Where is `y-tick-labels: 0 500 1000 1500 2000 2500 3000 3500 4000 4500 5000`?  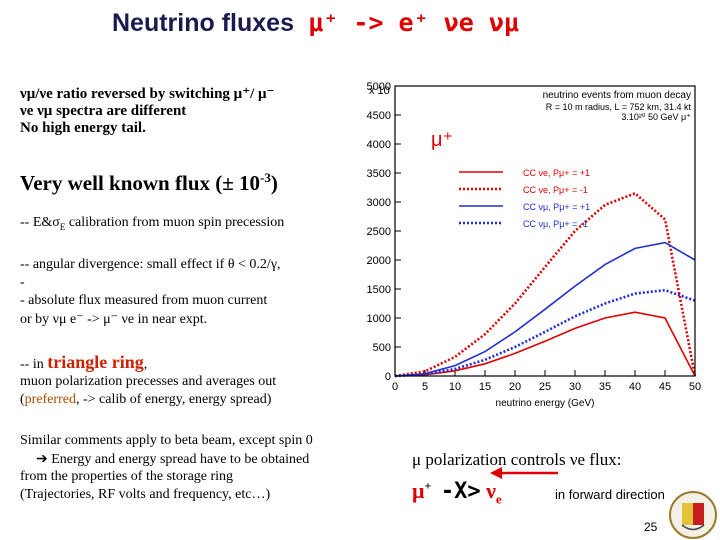
y-tick-labels: 0 500 1000 1500 2000 2500 3000 3500 4000 4500 5000 is located at coordinates (379, 232).